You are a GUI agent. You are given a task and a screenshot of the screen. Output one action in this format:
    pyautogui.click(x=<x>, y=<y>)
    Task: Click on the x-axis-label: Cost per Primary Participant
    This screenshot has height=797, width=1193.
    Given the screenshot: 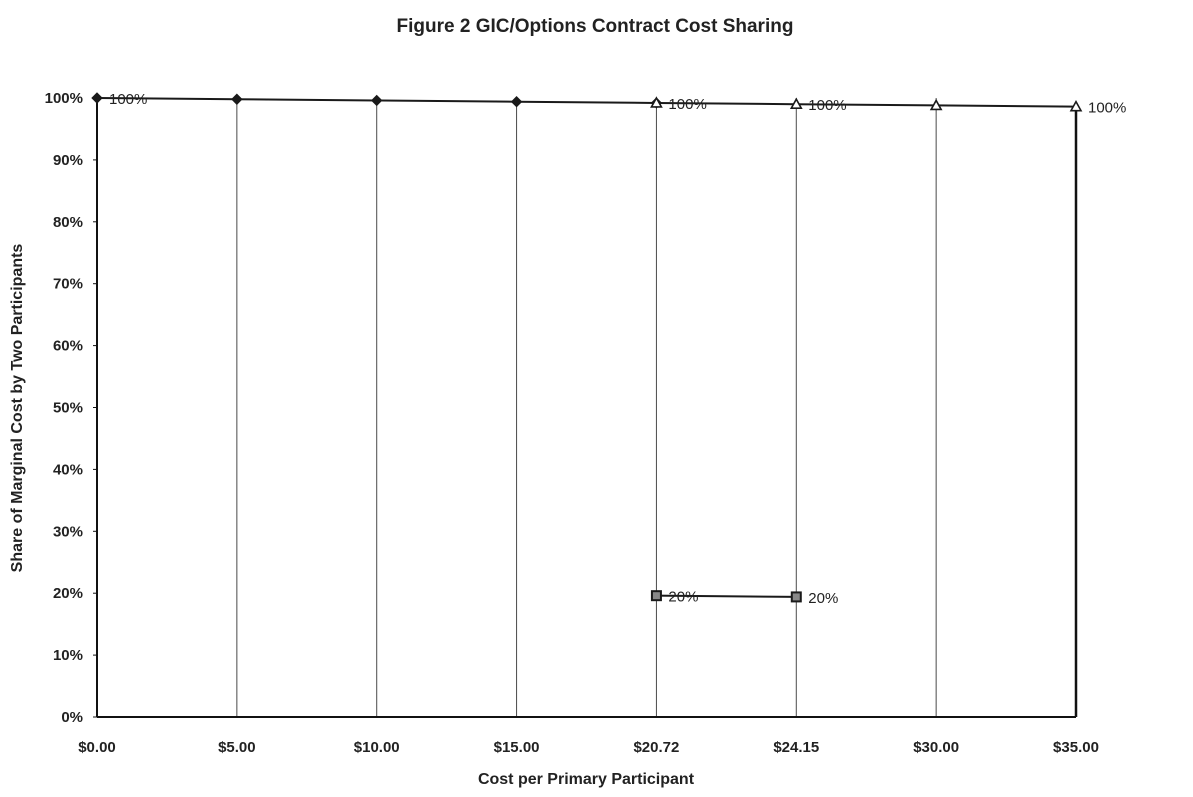 What is the action you would take?
    pyautogui.click(x=586, y=779)
    